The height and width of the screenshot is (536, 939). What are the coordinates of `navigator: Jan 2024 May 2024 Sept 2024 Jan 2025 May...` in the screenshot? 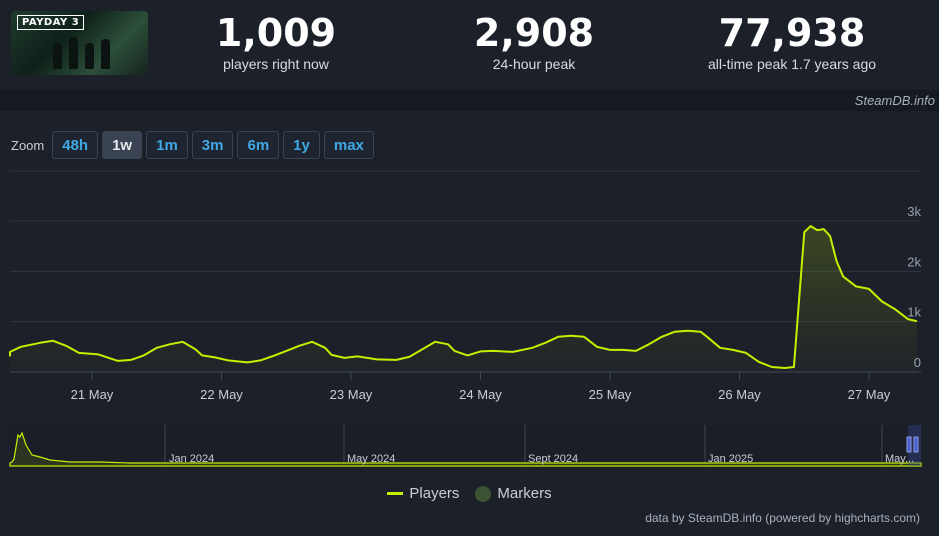 It's located at (465, 446).